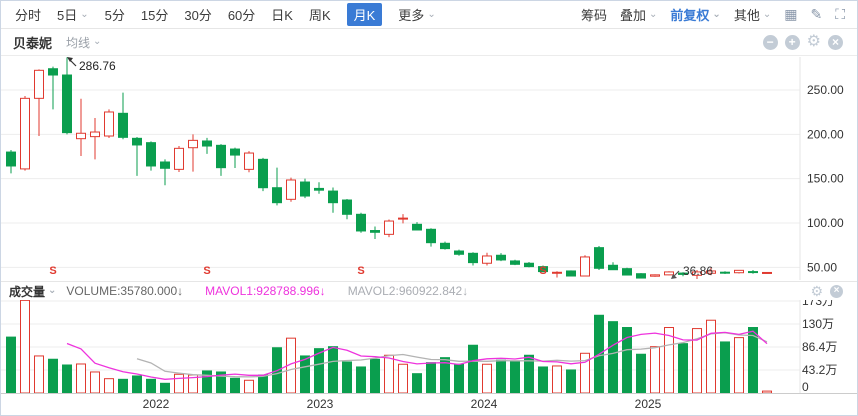  What do you see at coordinates (28, 14) in the screenshot?
I see `period-realtime: 分时` at bounding box center [28, 14].